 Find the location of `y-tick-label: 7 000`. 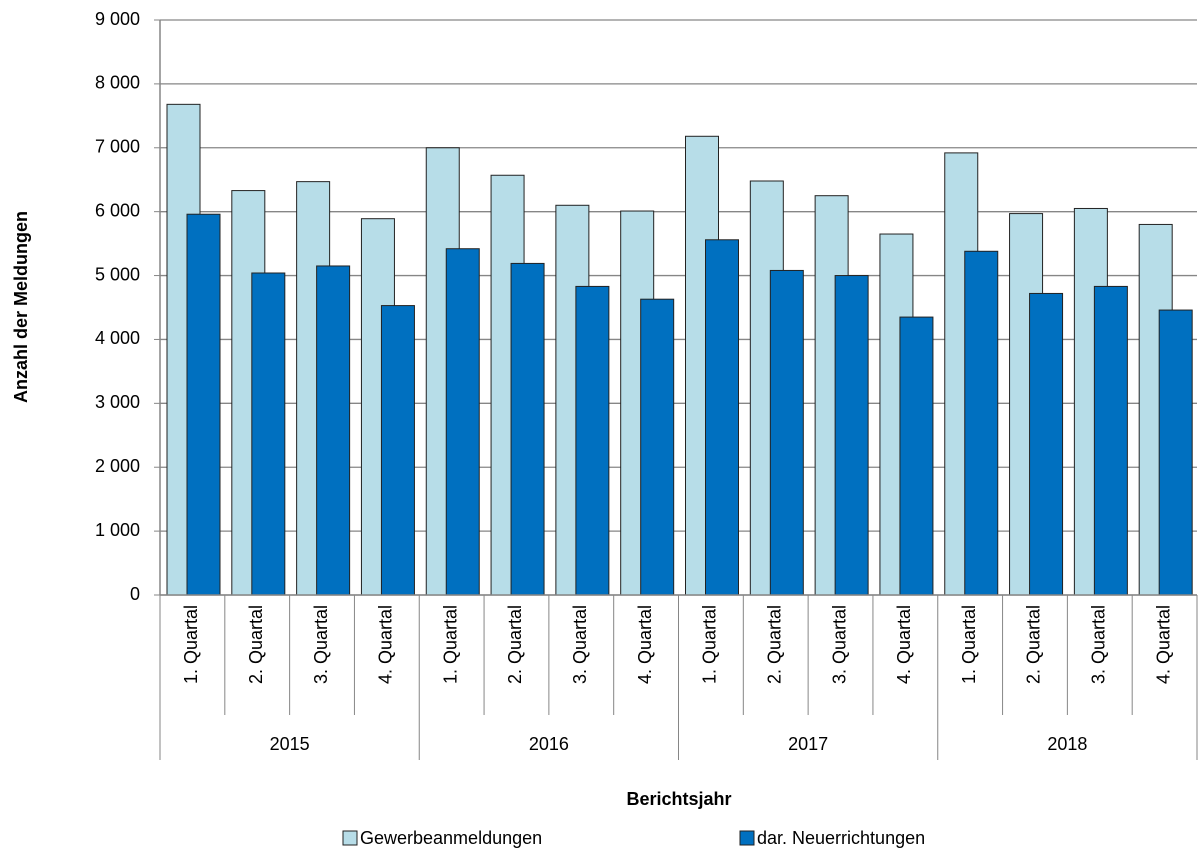

y-tick-label: 7 000 is located at coordinates (117, 147).